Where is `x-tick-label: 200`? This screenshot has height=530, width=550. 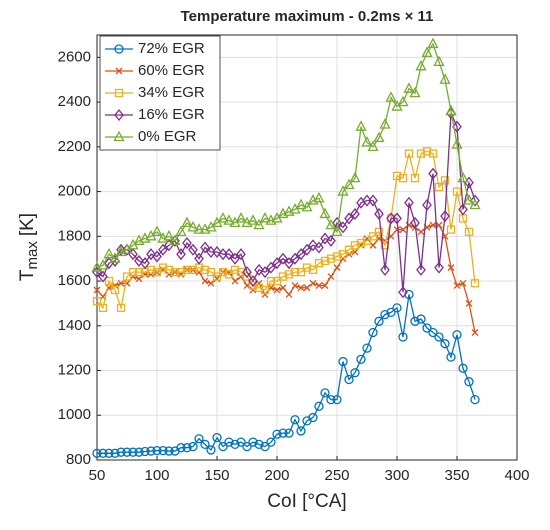
x-tick-label: 200 is located at coordinates (276, 475).